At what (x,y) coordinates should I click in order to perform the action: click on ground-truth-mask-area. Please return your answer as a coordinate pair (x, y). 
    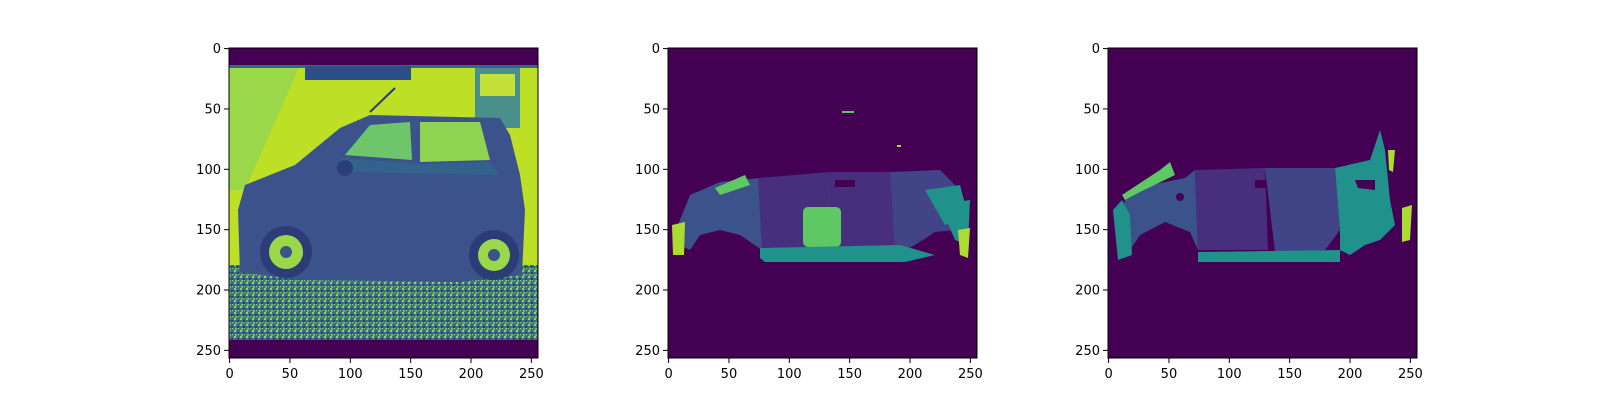
    Looking at the image, I should click on (1262, 203).